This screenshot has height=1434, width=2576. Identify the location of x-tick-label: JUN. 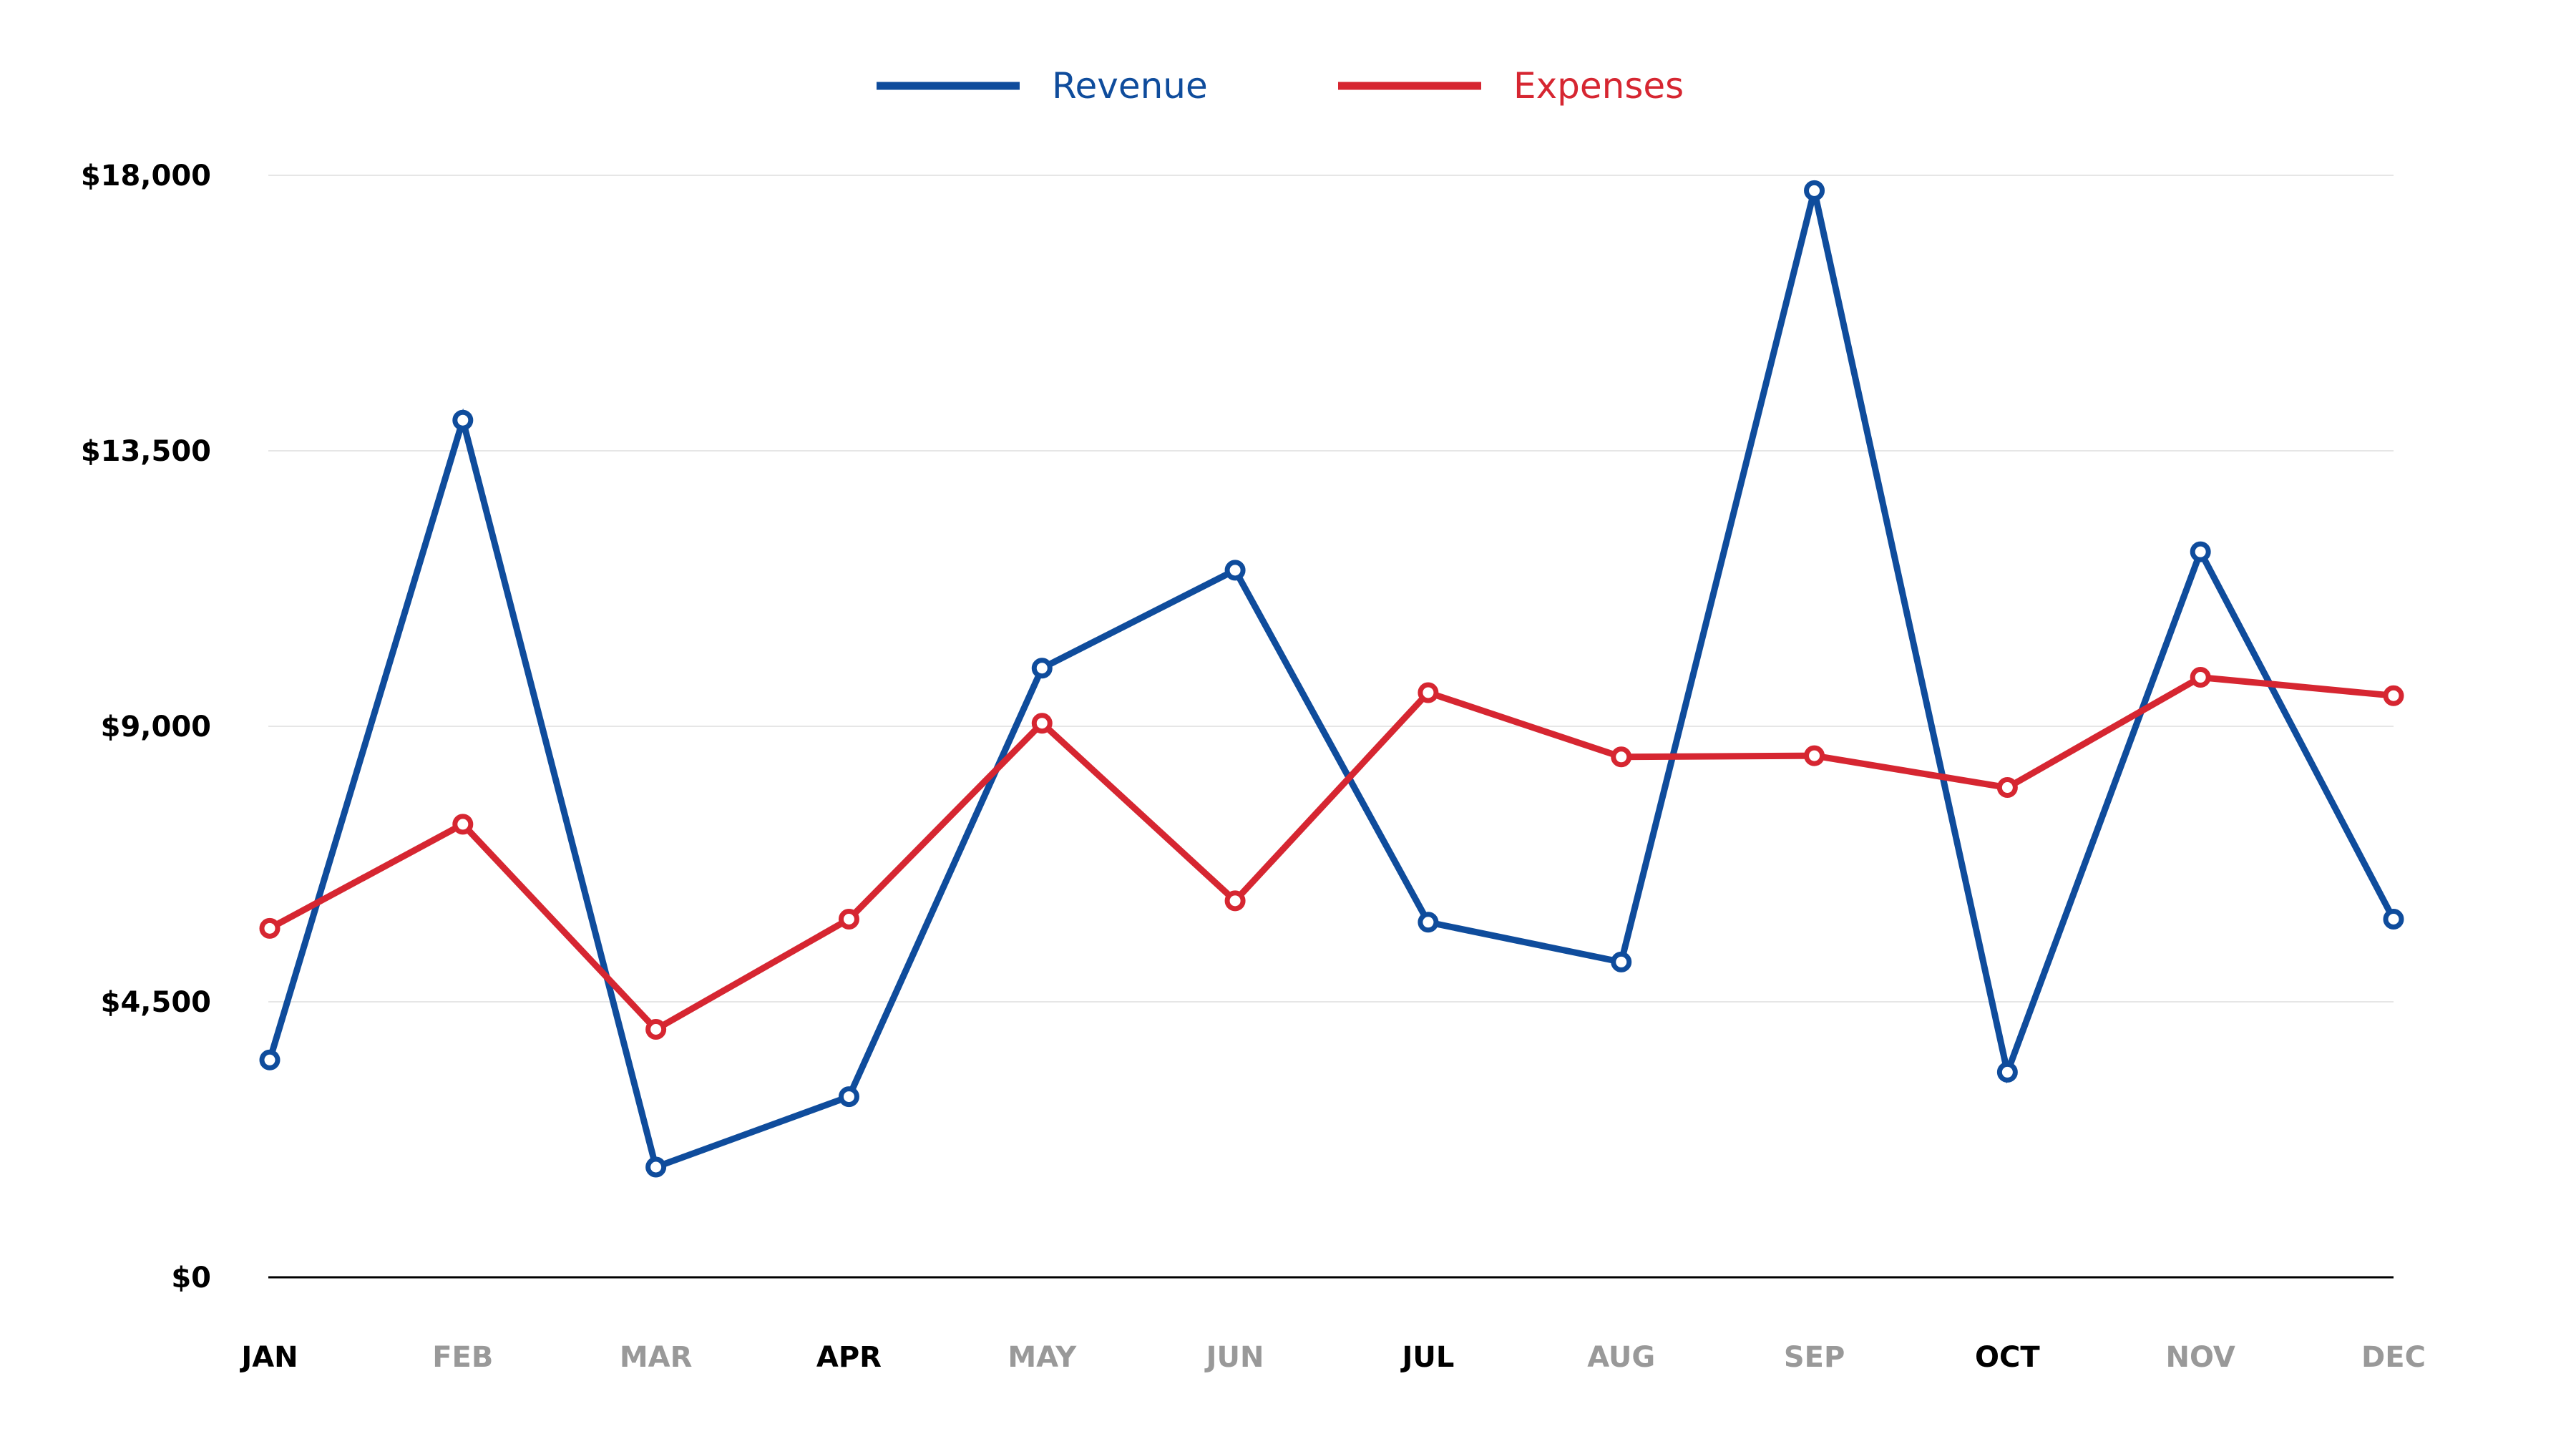
(1234, 1357).